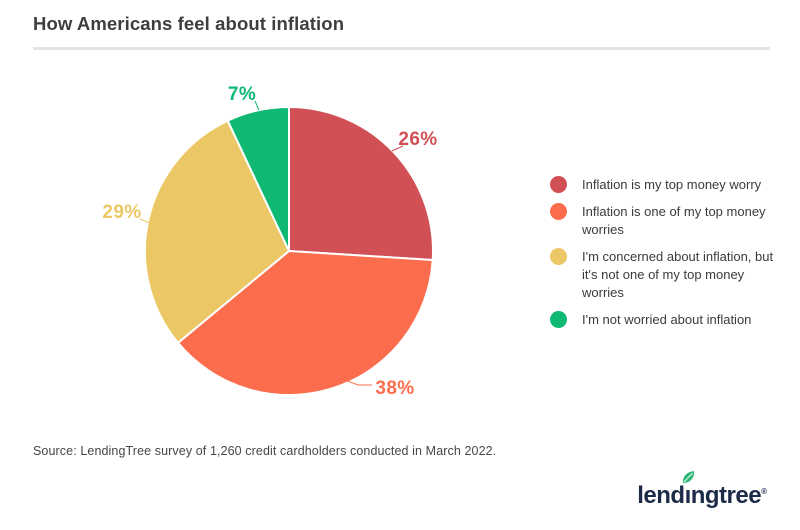 The width and height of the screenshot is (800, 530). What do you see at coordinates (558, 184) in the screenshot?
I see `legend-swatch-red` at bounding box center [558, 184].